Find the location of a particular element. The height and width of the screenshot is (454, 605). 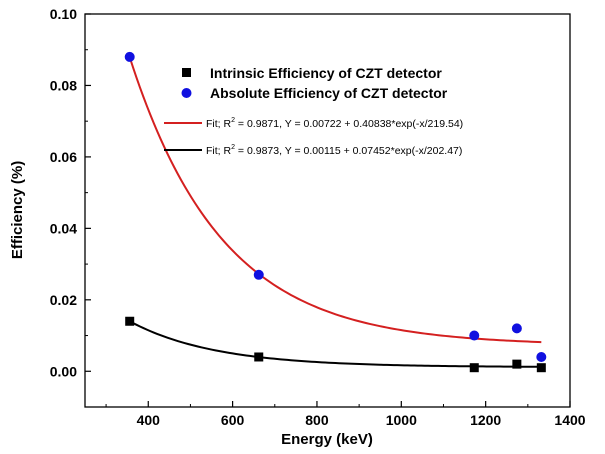

legend-absolute-symbol is located at coordinates (186, 93).